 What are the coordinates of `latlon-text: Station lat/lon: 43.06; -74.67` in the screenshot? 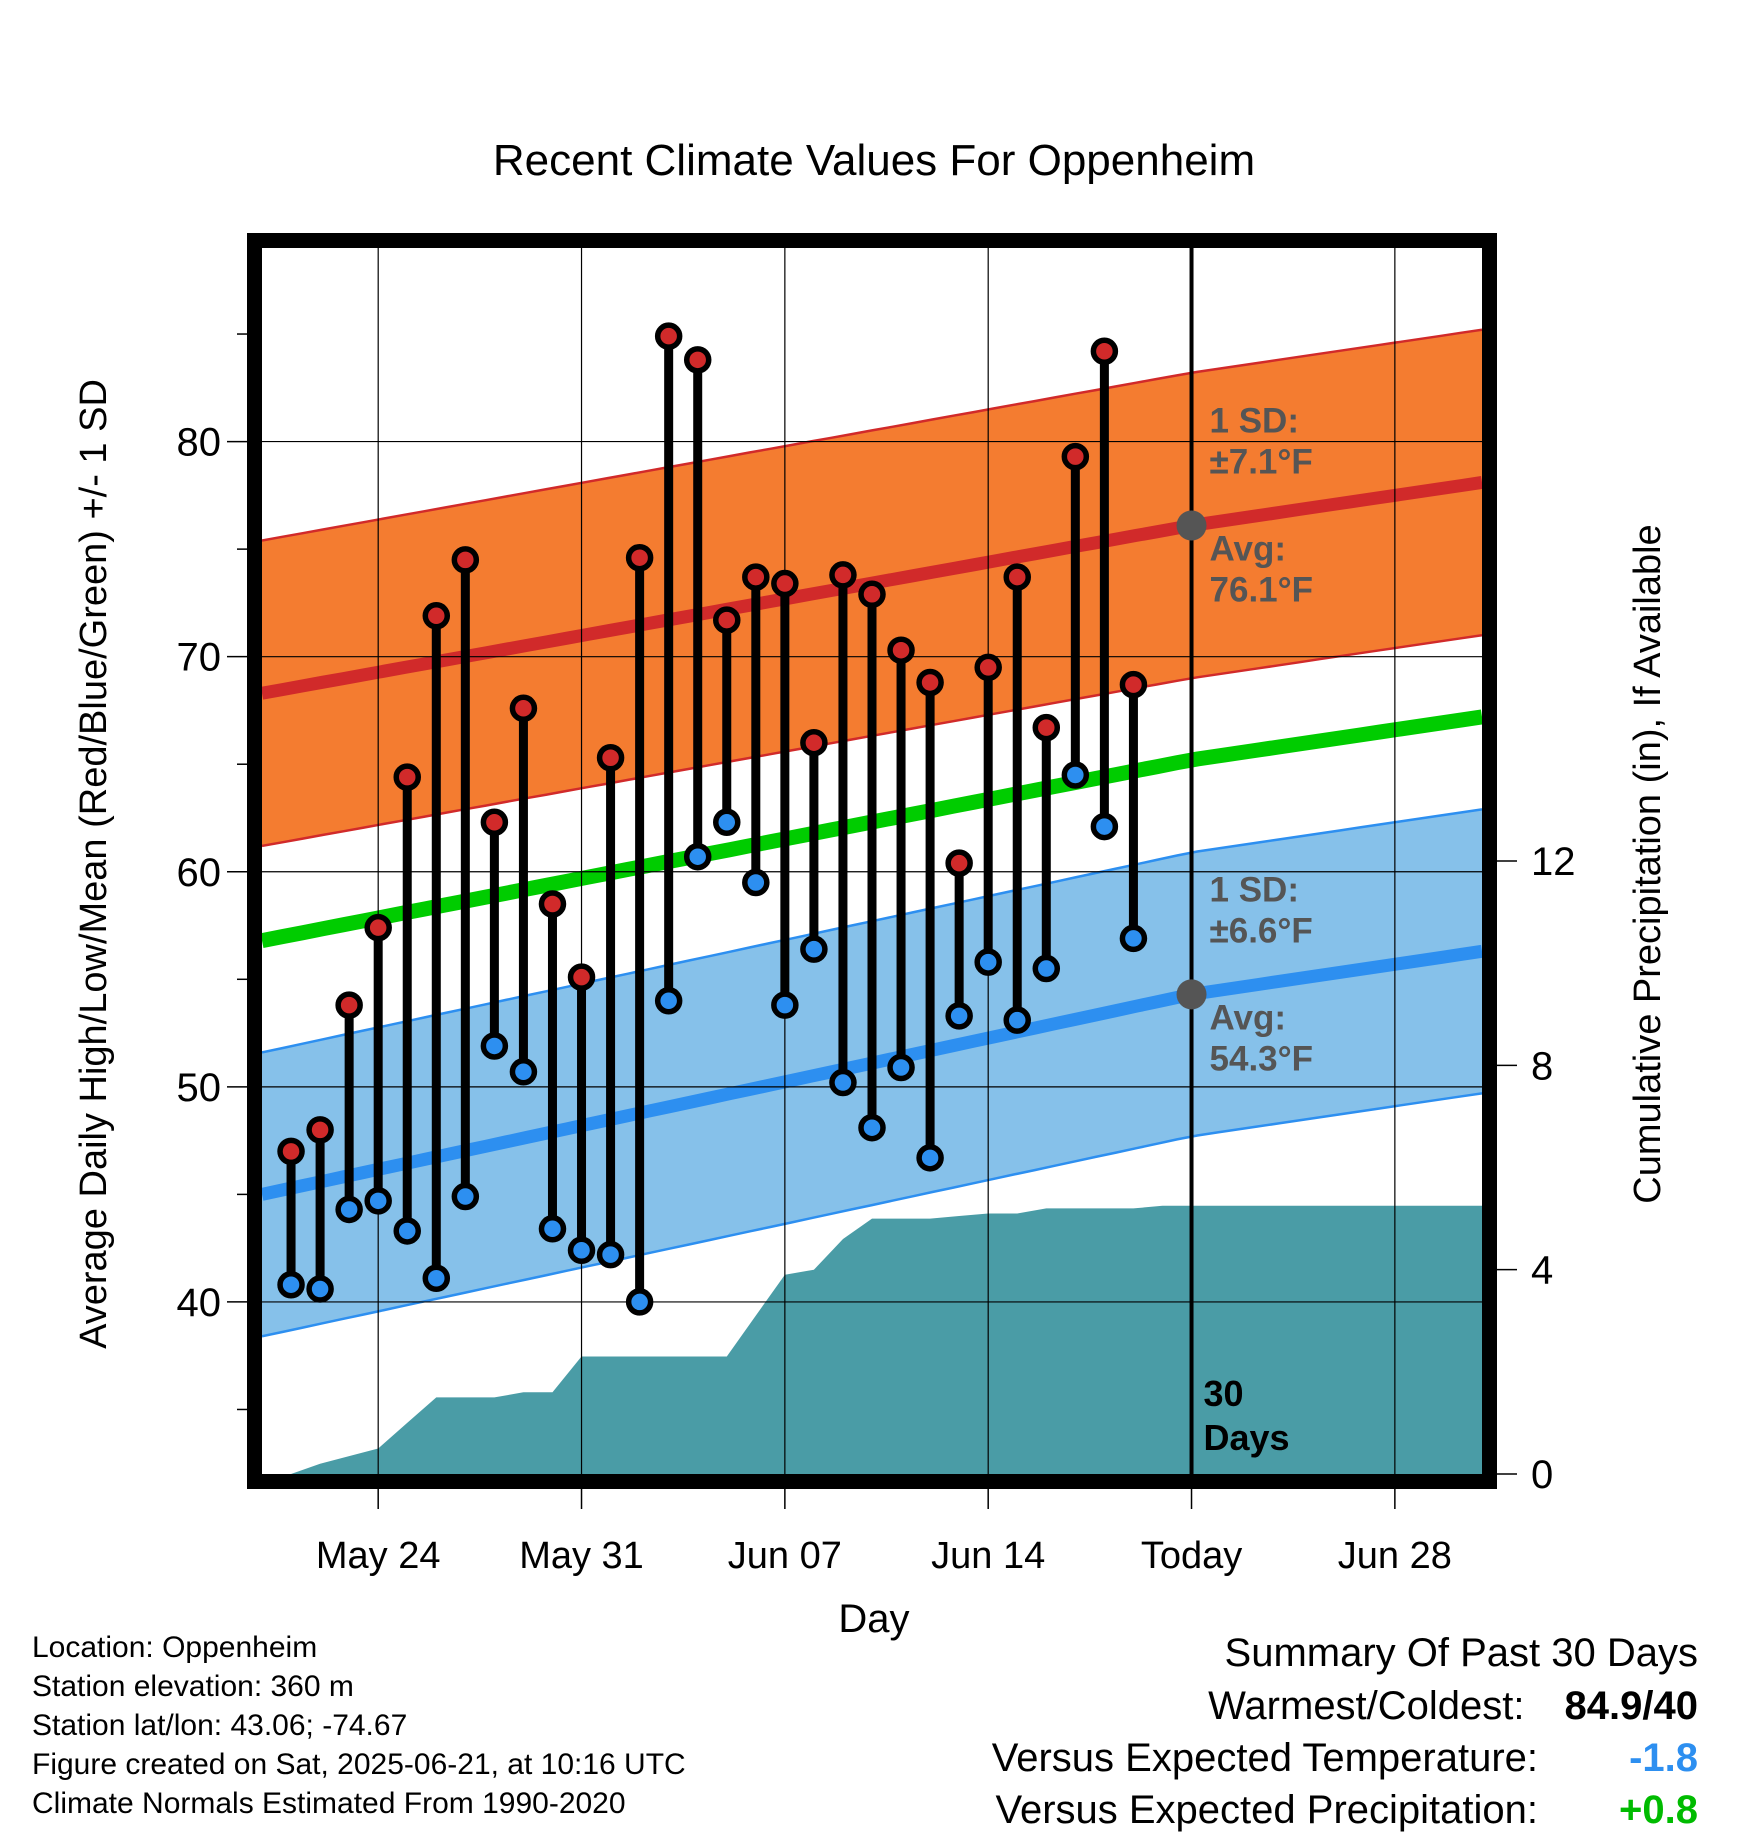 It's located at (220, 1725).